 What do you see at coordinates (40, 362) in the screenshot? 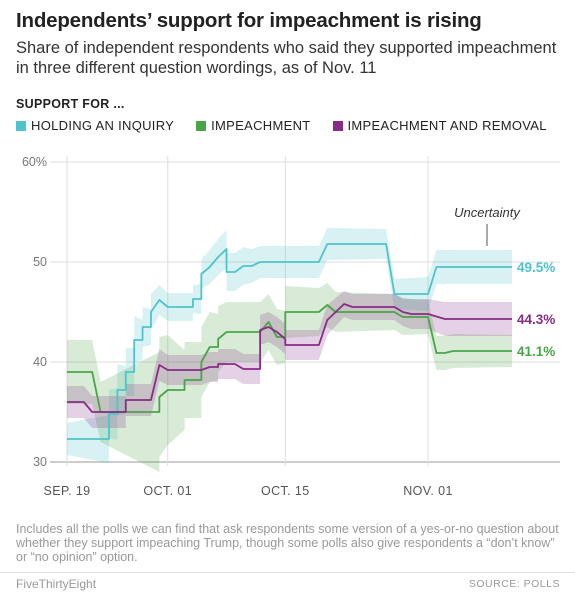
I see `y-tick-label: 40` at bounding box center [40, 362].